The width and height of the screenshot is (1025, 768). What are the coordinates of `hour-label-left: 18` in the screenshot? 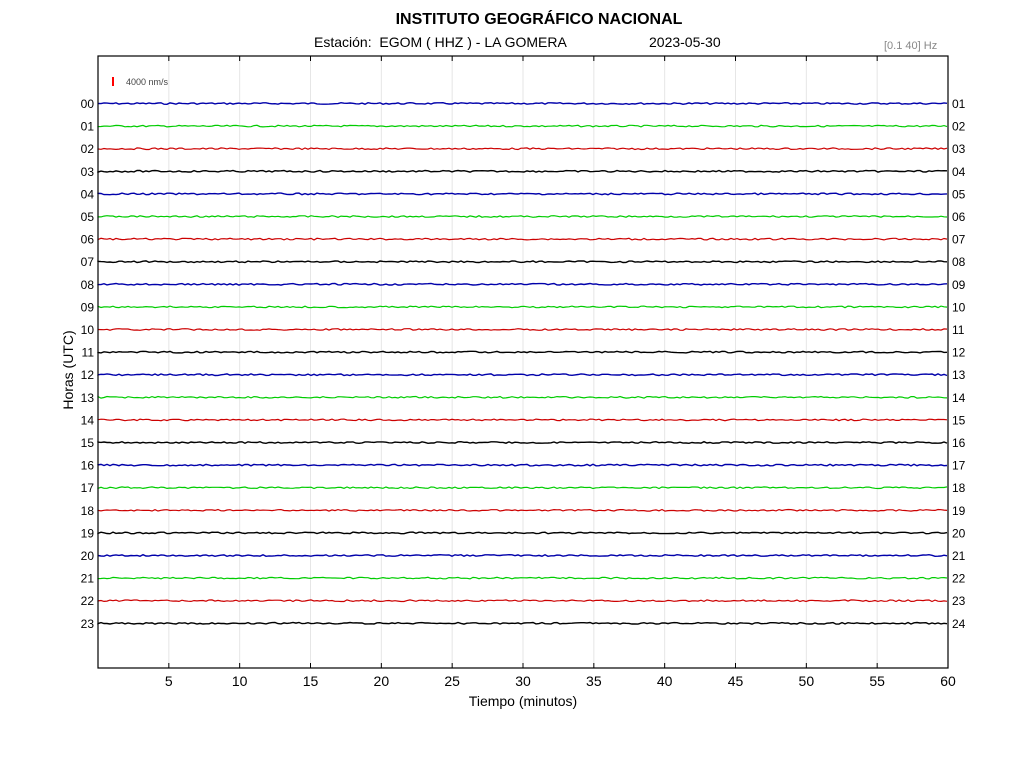 It's located at (88, 511).